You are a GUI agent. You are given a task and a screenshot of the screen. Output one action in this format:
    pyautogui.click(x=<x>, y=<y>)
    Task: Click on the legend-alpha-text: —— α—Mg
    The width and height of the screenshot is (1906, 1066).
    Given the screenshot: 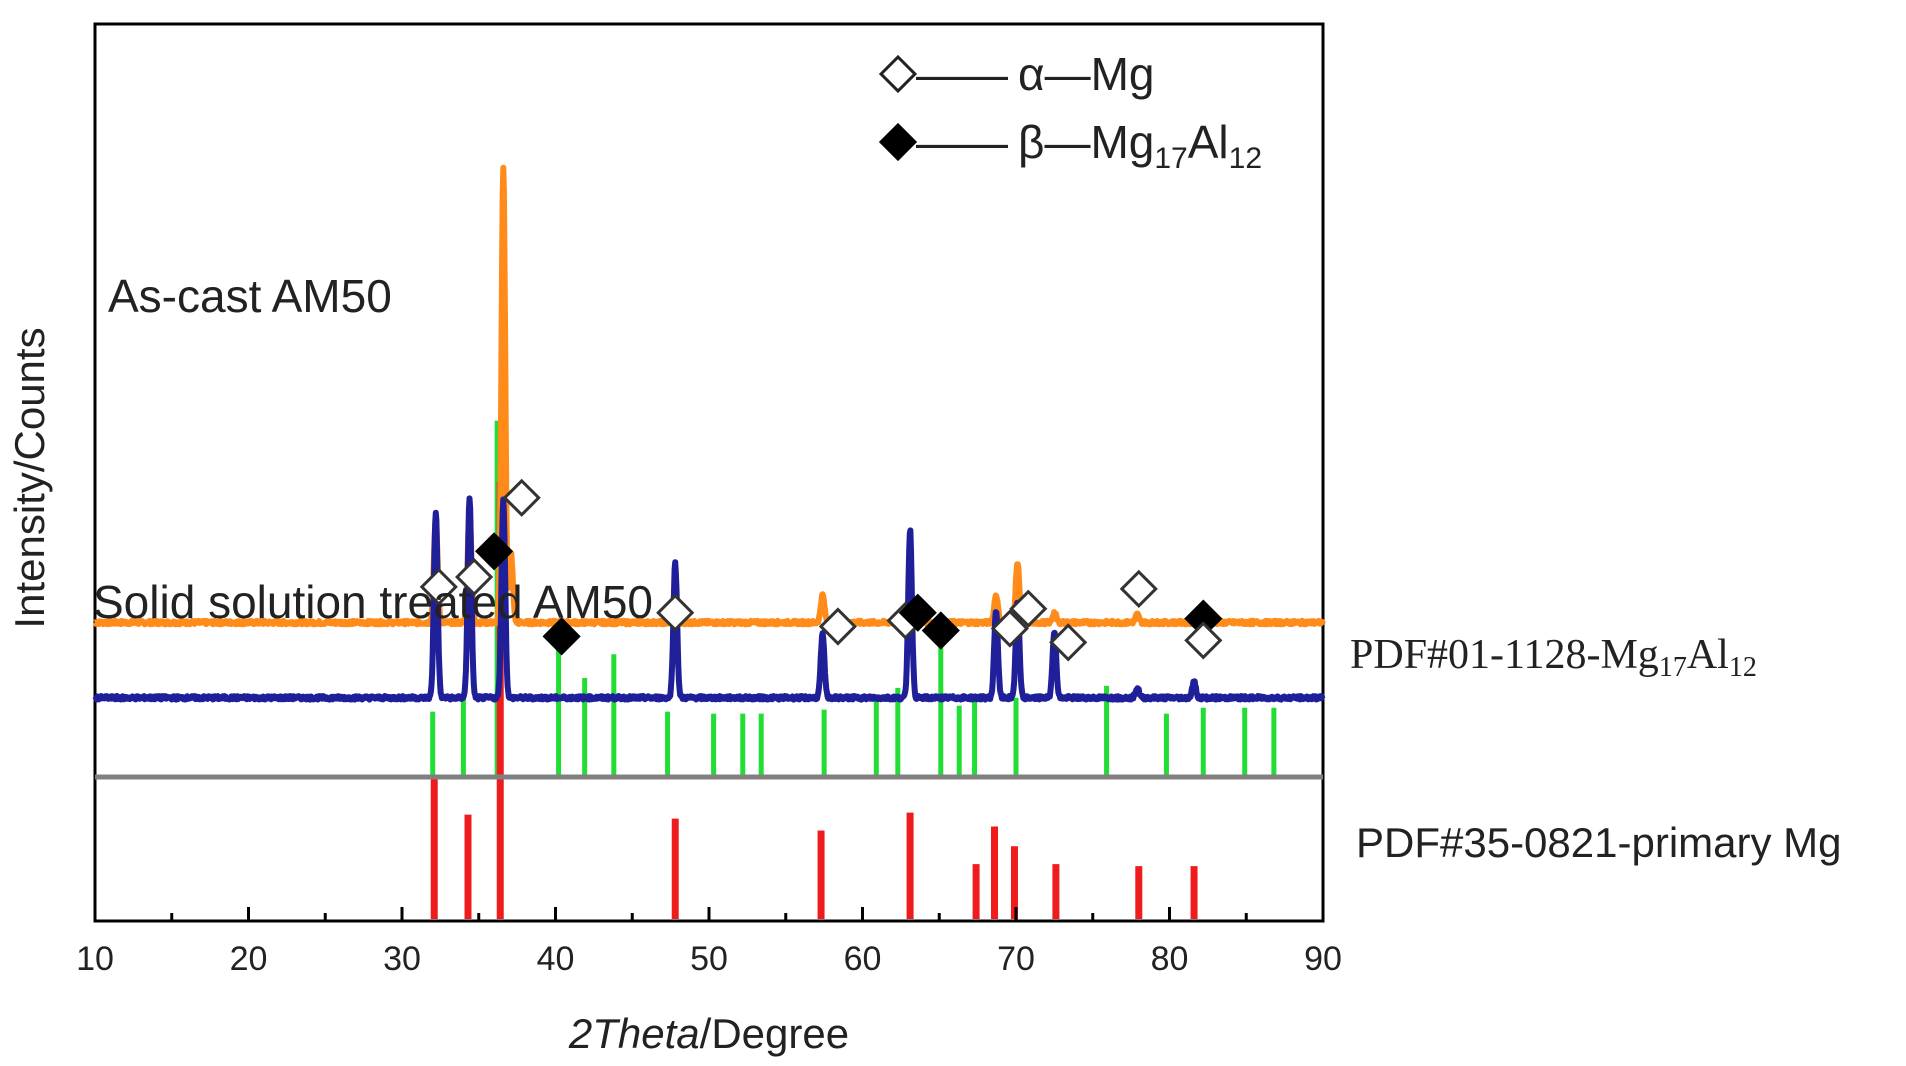 What is the action you would take?
    pyautogui.click(x=1035, y=74)
    